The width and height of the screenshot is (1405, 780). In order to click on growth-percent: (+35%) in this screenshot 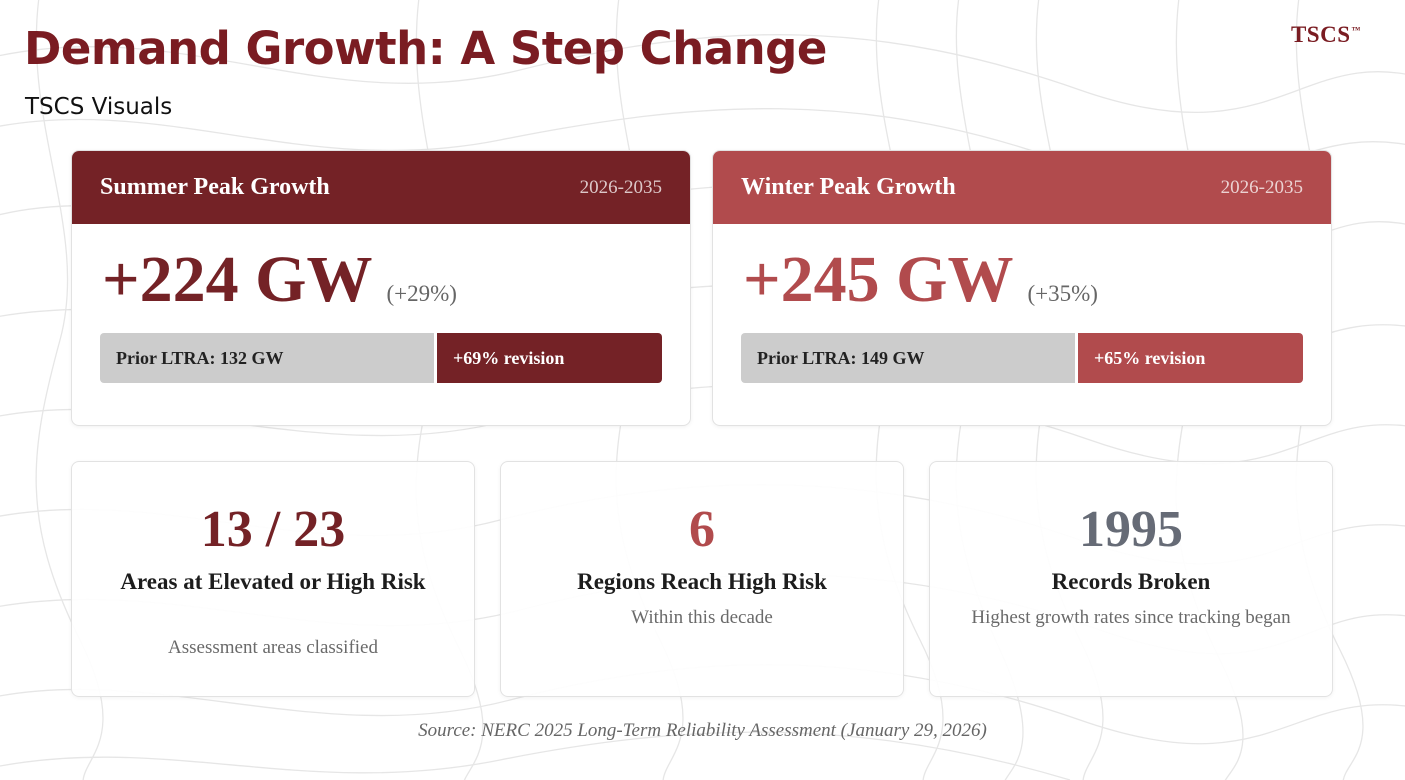, I will do `click(1062, 293)`.